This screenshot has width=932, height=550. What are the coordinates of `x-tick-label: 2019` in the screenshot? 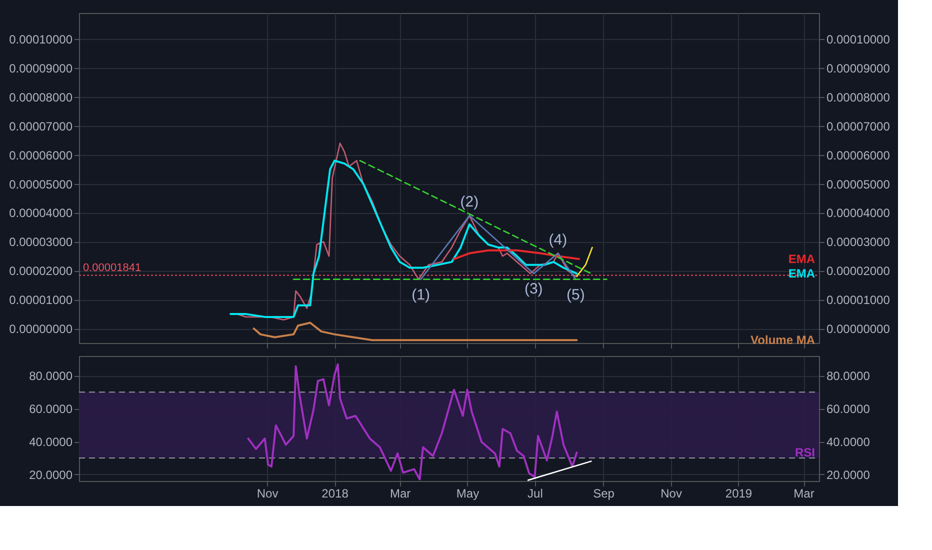 It's located at (738, 493).